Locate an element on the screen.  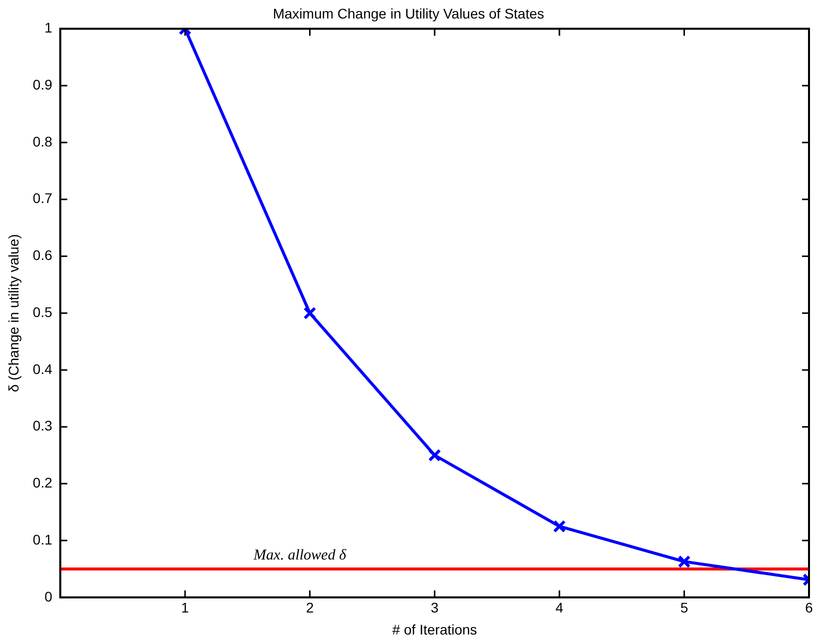
y-tick-label: 0.1 is located at coordinates (42, 539).